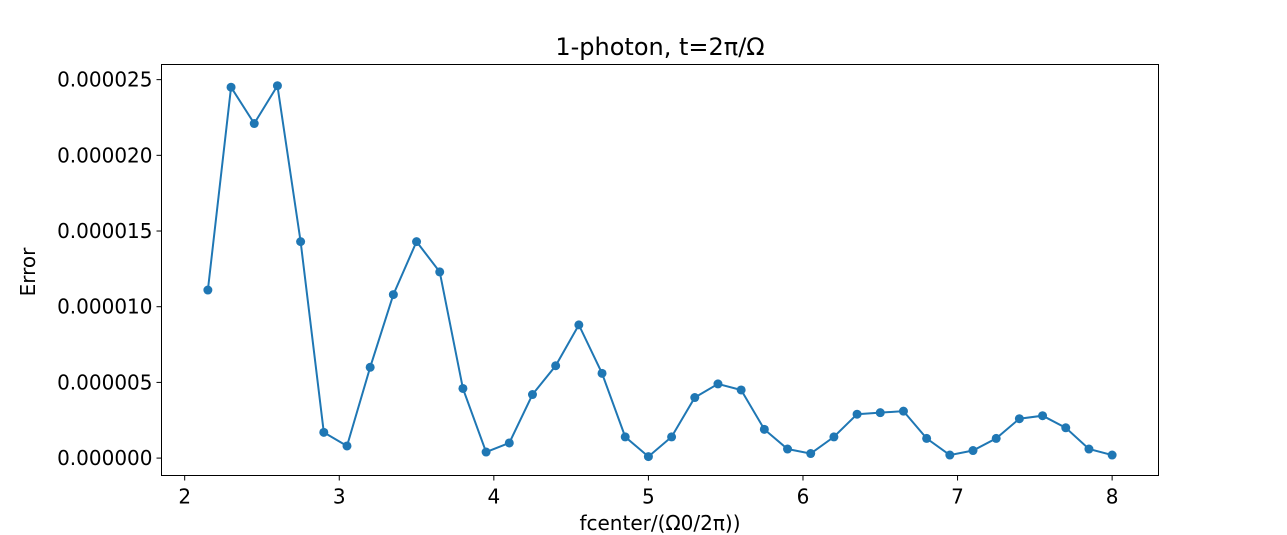 Image resolution: width=1287 pixels, height=535 pixels. I want to click on y-tick-label: 0.000005, so click(104, 382).